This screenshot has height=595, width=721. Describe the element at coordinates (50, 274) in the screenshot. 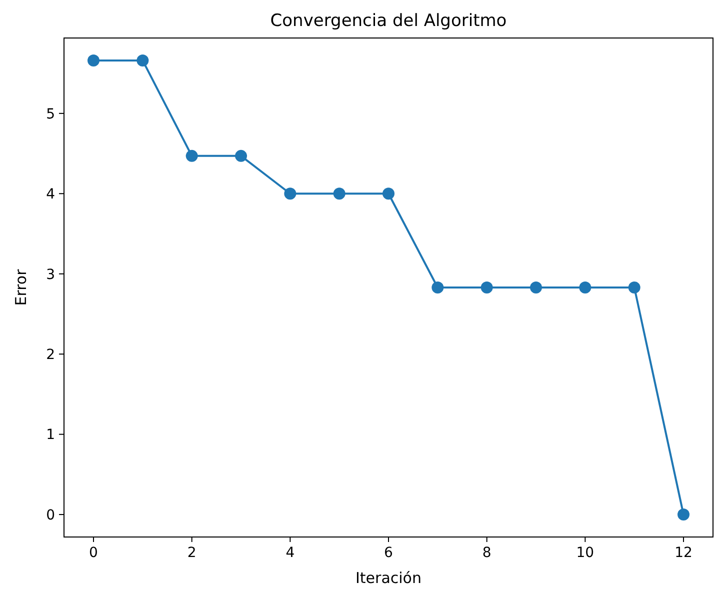

I see `y-tick-label: 3` at that location.